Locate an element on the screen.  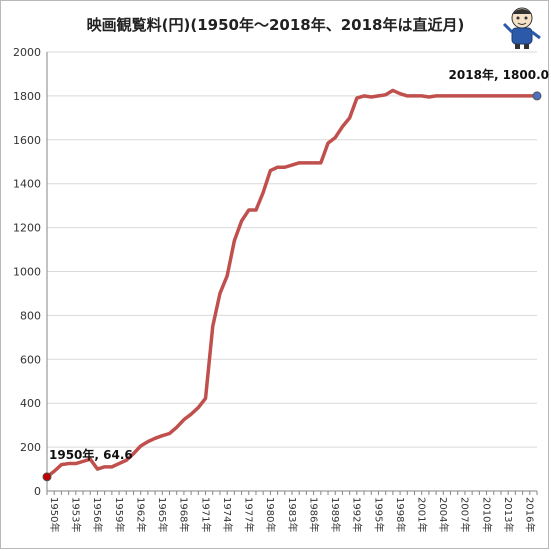
x-tick-label: 2013年 is located at coordinates (508, 514).